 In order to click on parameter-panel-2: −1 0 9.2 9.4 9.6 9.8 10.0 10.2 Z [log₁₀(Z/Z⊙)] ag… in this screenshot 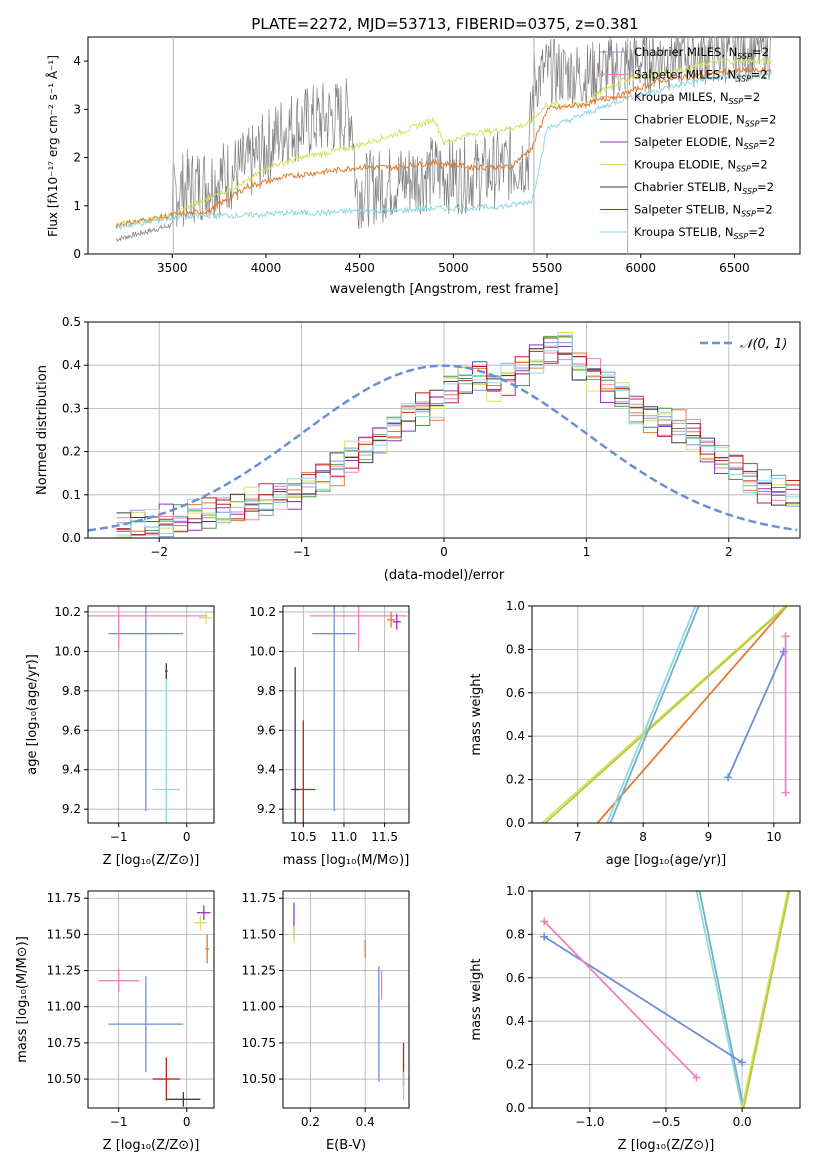, I will do `click(120, 736)`.